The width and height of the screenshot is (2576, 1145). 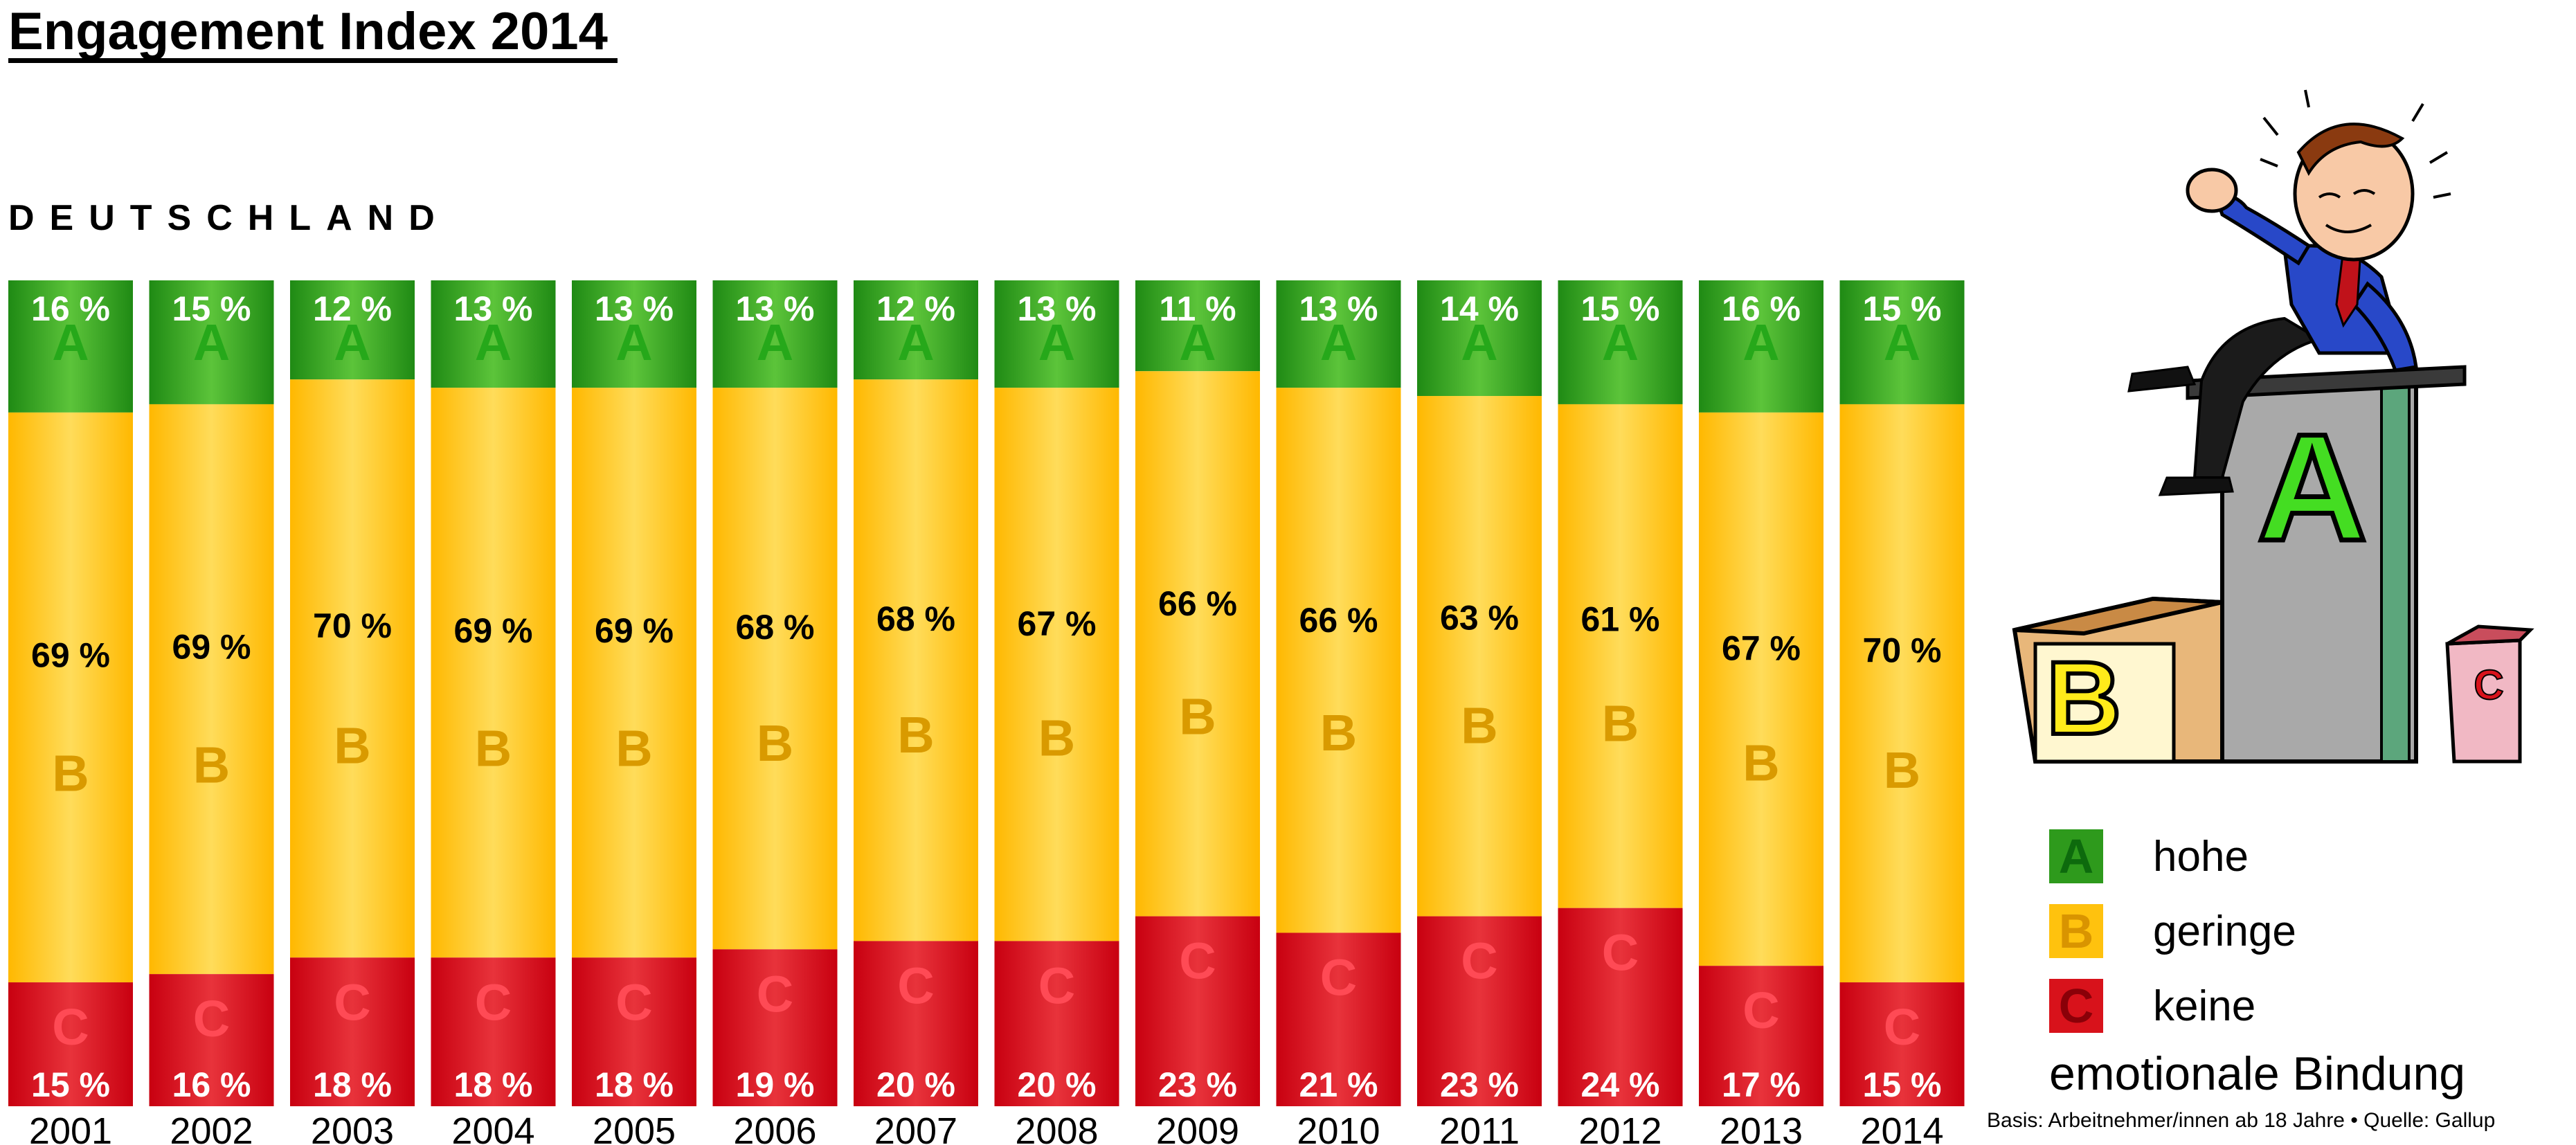 I want to click on value-label-geringe-2007: 68 %, so click(x=916, y=618).